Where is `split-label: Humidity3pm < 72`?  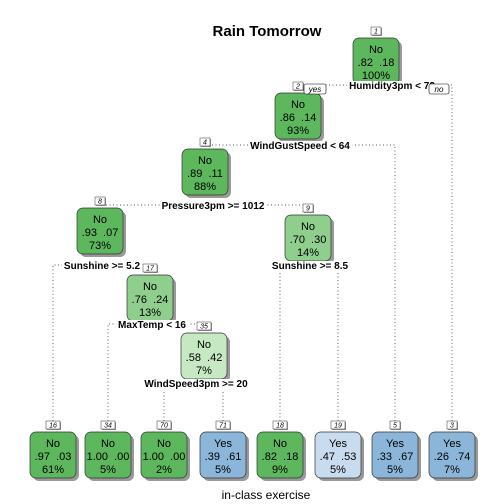 split-label: Humidity3pm < 72 is located at coordinates (392, 86).